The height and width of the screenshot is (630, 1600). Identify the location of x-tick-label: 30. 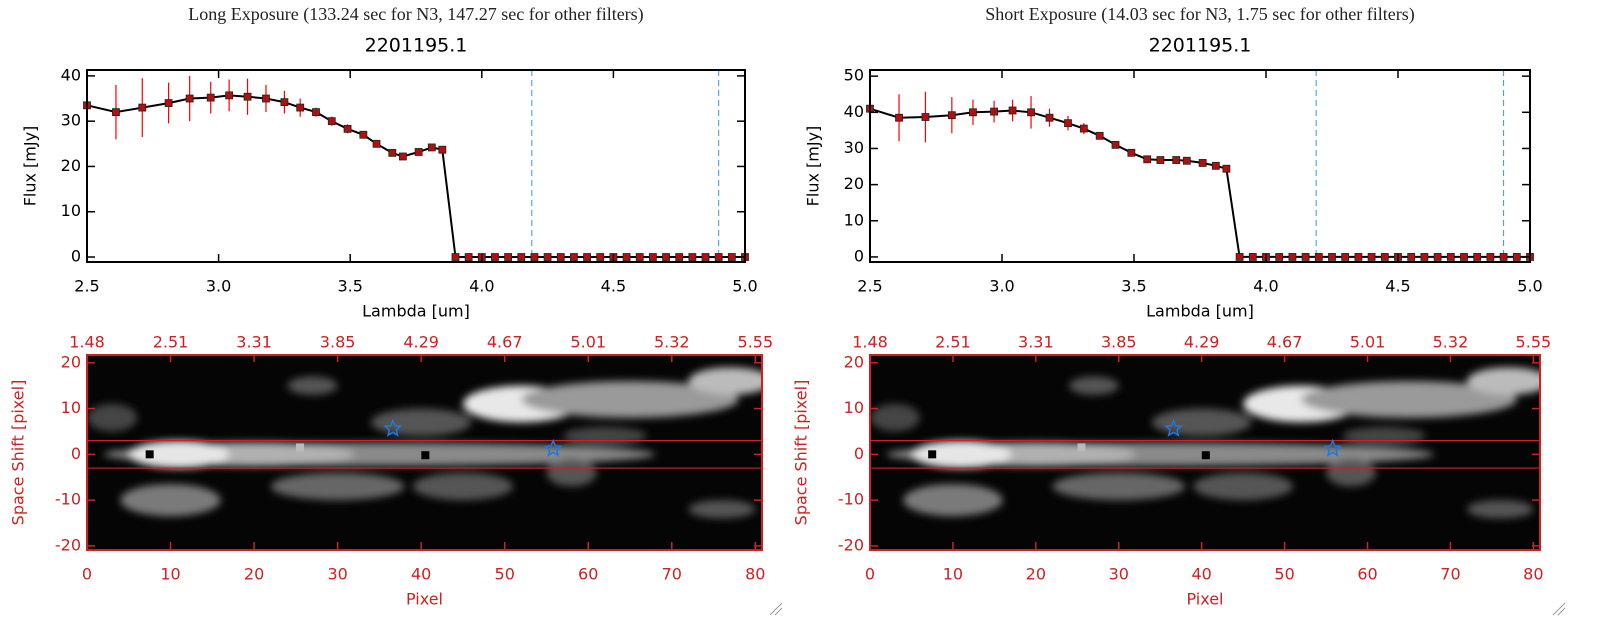
(337, 574).